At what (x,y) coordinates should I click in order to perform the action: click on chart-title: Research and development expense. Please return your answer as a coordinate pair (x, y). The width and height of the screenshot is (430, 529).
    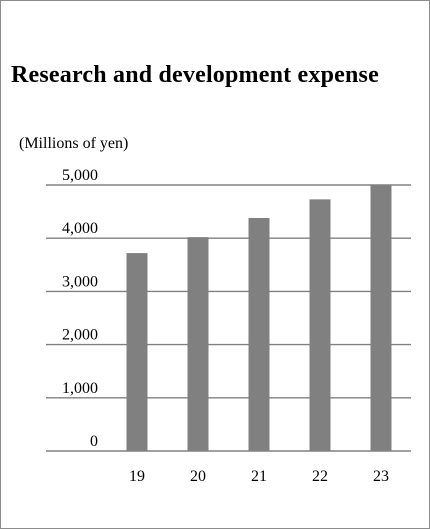
    Looking at the image, I should click on (195, 75).